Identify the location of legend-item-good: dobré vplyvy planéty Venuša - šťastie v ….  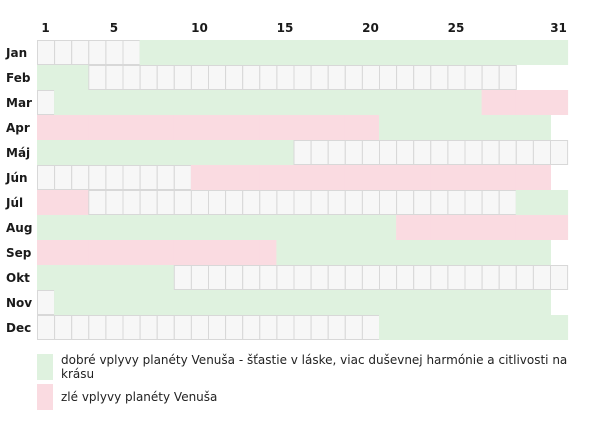
(313, 367).